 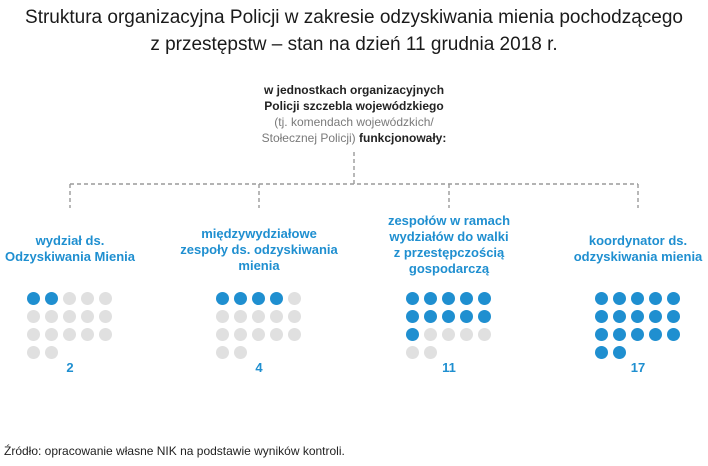 I want to click on category-label-1: wydział ds. Odzyskiwania Mienia, so click(x=80, y=249).